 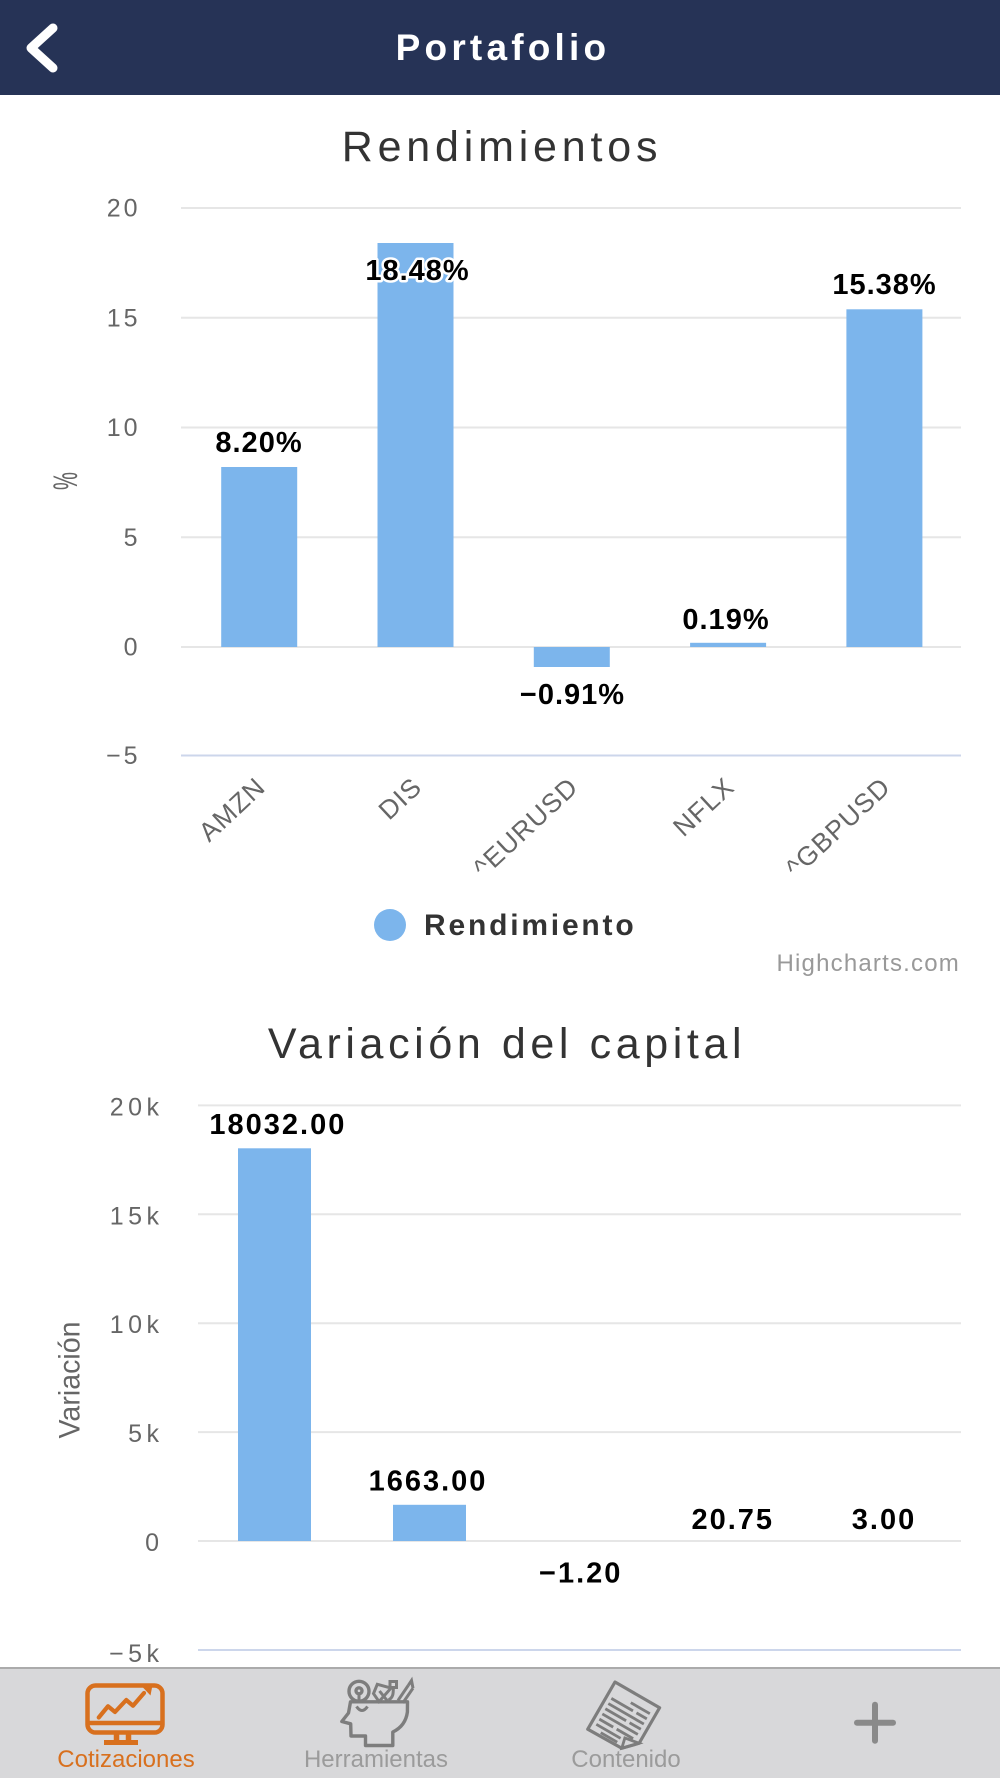 I want to click on svg-text: 0.19%, so click(x=725, y=620).